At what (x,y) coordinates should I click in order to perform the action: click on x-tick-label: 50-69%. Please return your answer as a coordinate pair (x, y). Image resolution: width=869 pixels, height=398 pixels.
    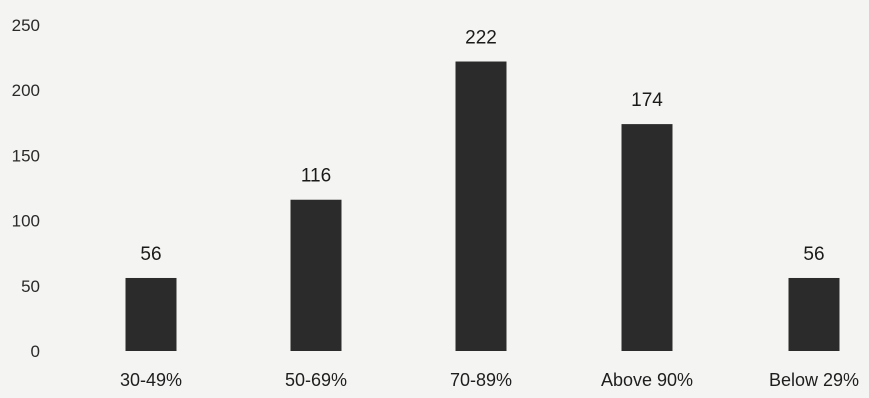
    Looking at the image, I should click on (316, 380).